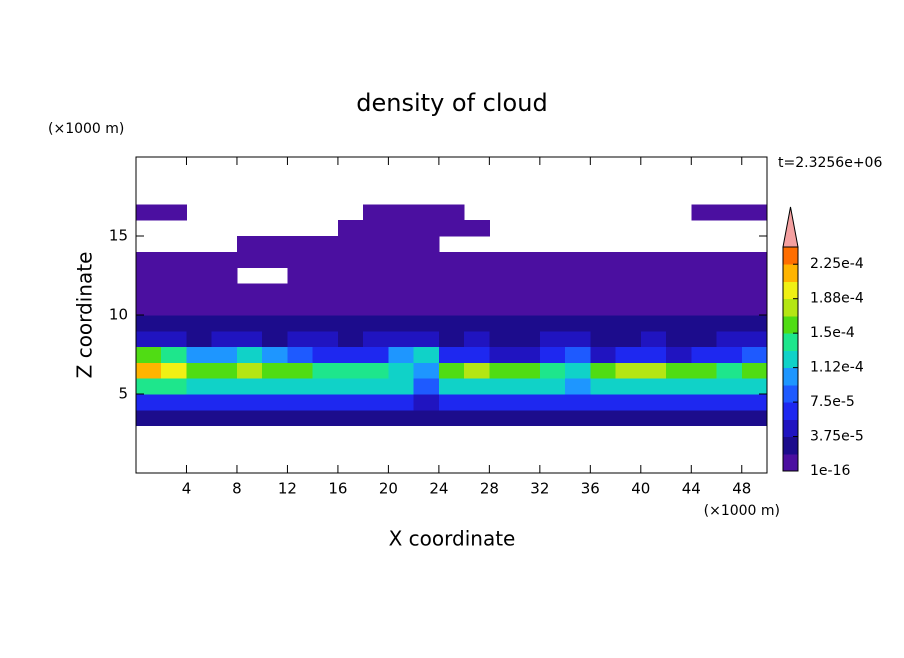 This screenshot has height=658, width=904. Describe the element at coordinates (832, 402) in the screenshot. I see `colorbar-tick-label: 7.5e-5` at that location.